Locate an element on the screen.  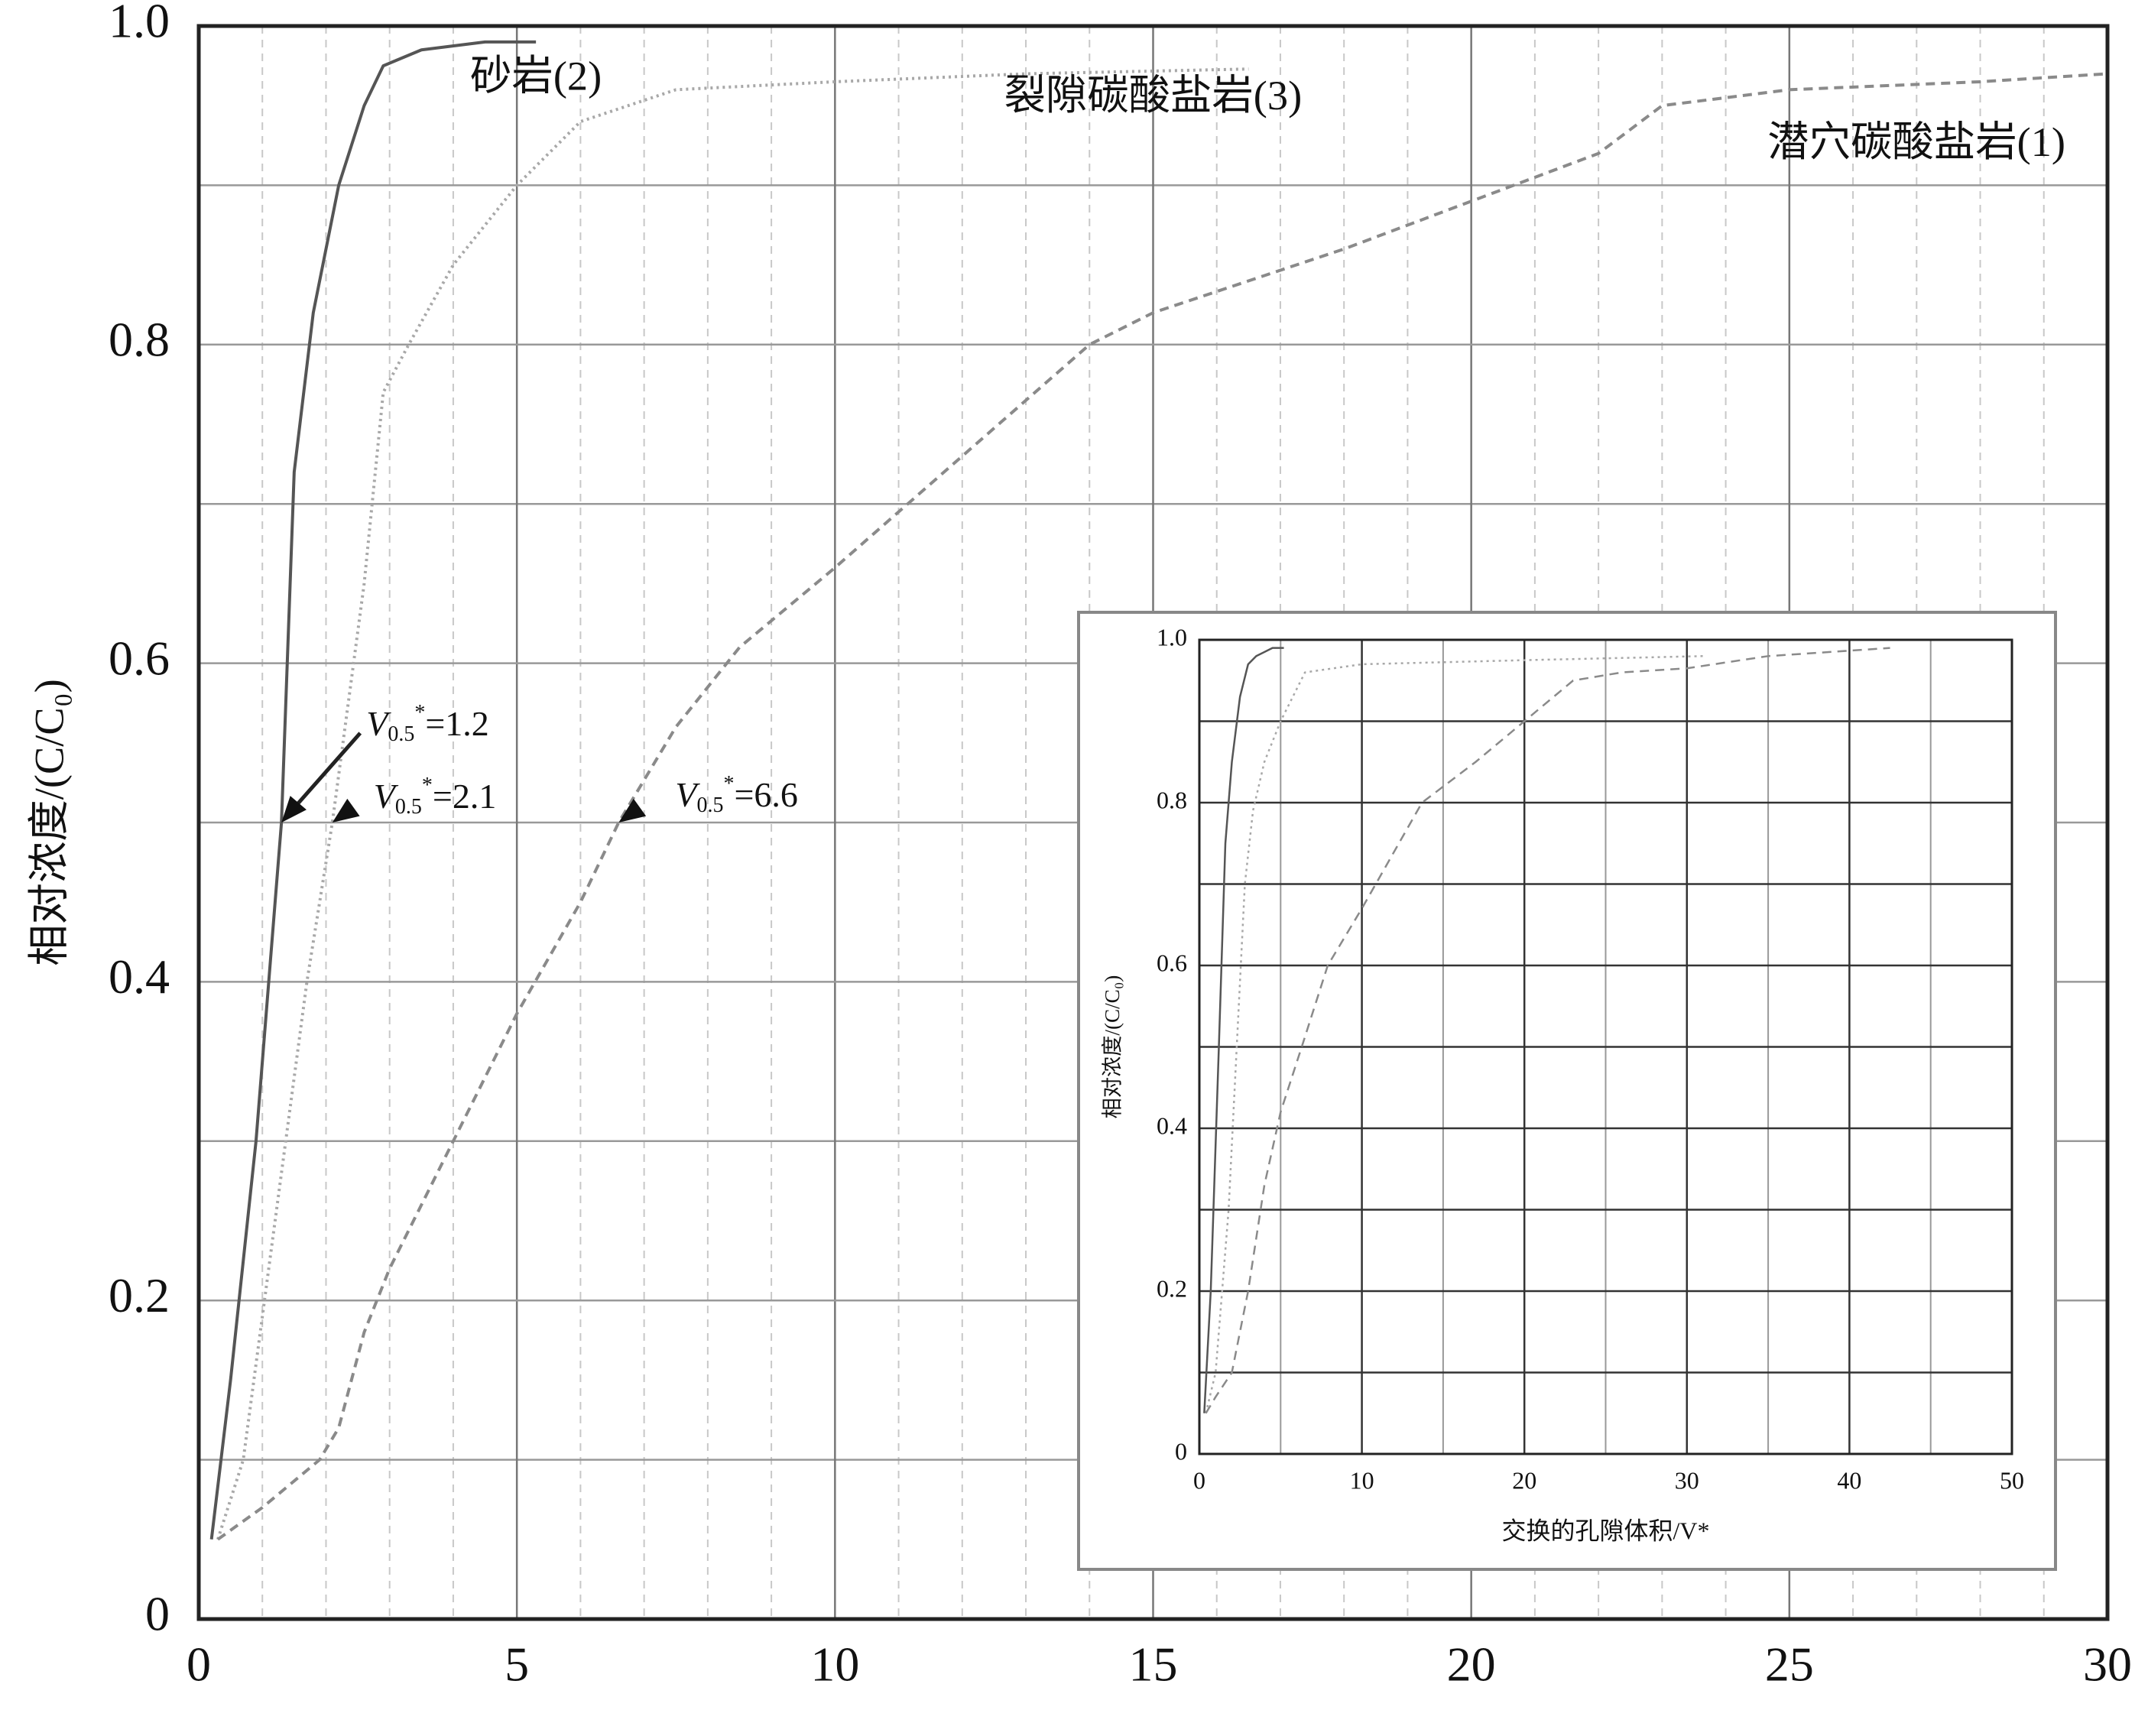
x-tick-label: 5 is located at coordinates (517, 1664).